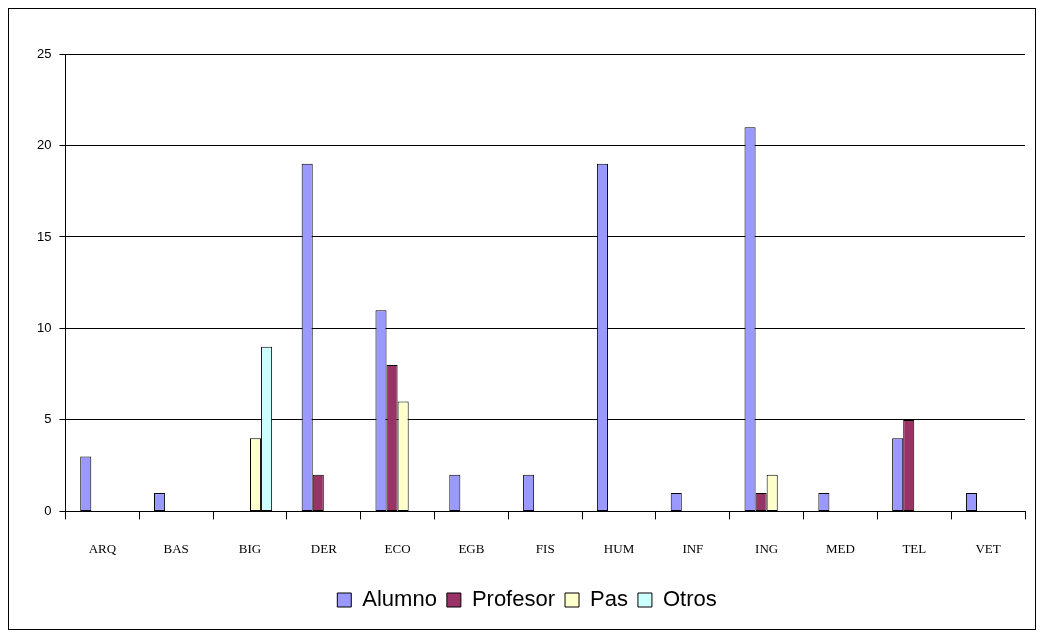  What do you see at coordinates (914, 548) in the screenshot?
I see `x-tick-label: TEL` at bounding box center [914, 548].